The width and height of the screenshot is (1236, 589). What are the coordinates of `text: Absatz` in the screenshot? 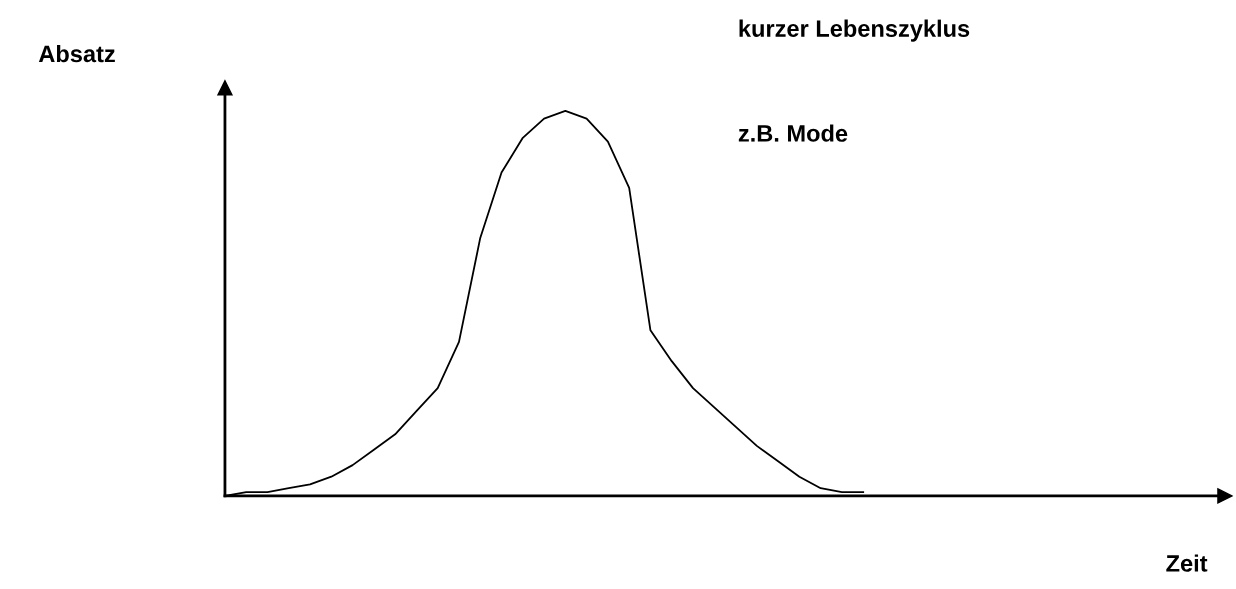 It's located at (76, 53).